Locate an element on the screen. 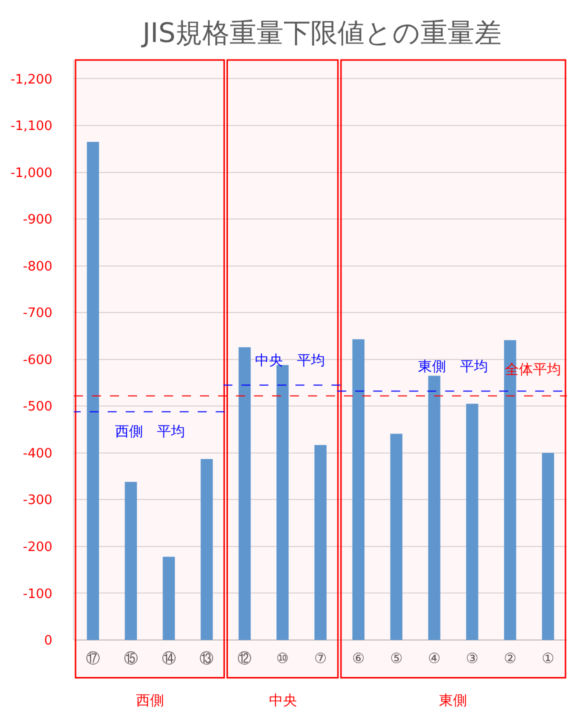 The image size is (575, 718). x-tick-label: ③ is located at coordinates (472, 659).